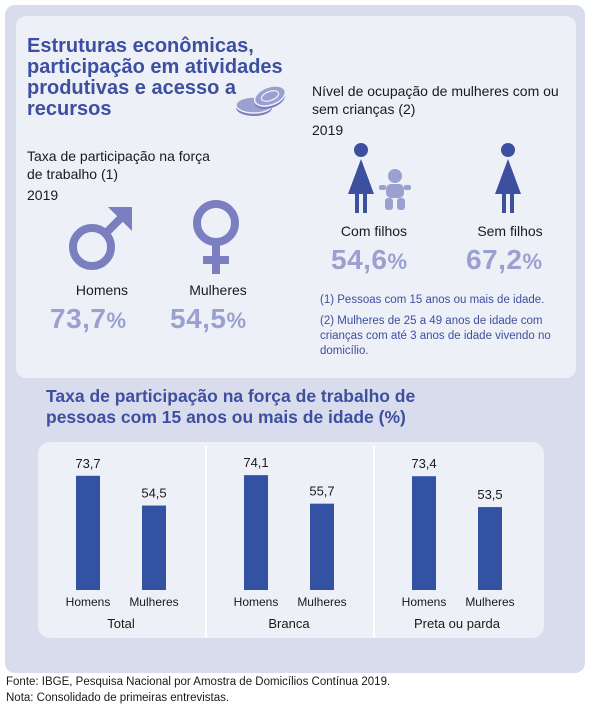 The height and width of the screenshot is (713, 594). What do you see at coordinates (255, 462) in the screenshot?
I see `data-label: 74,1` at bounding box center [255, 462].